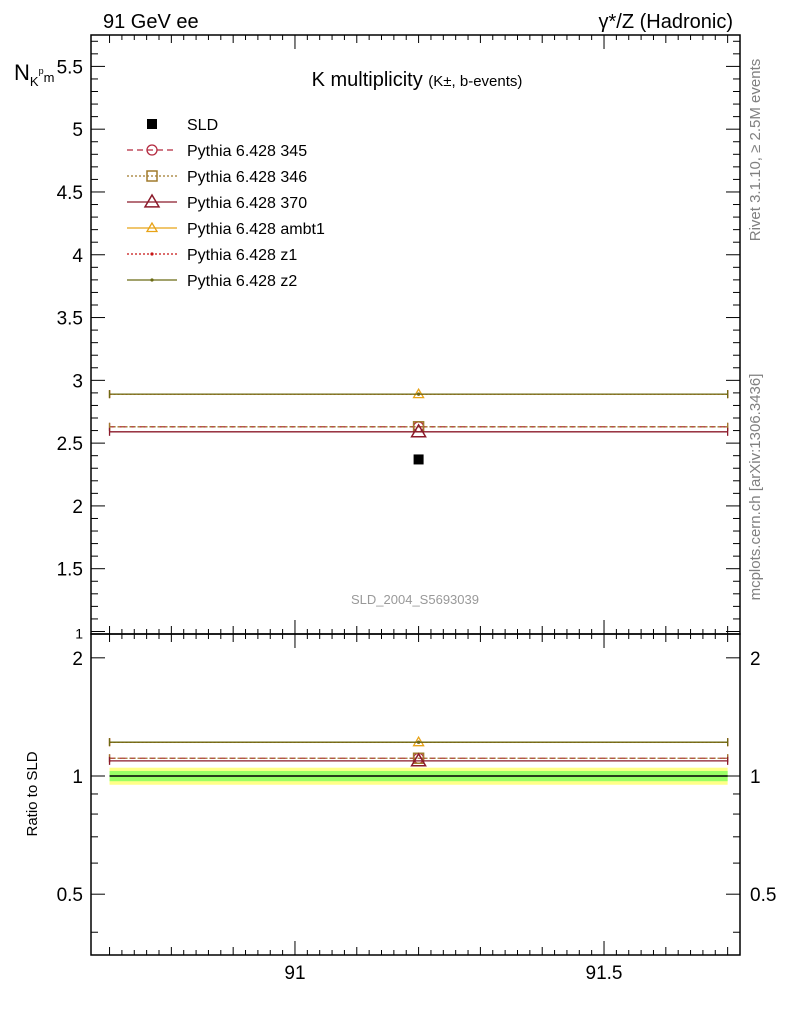  What do you see at coordinates (77, 777) in the screenshot?
I see `ratio-y-tick-label-left-1: 1` at bounding box center [77, 777].